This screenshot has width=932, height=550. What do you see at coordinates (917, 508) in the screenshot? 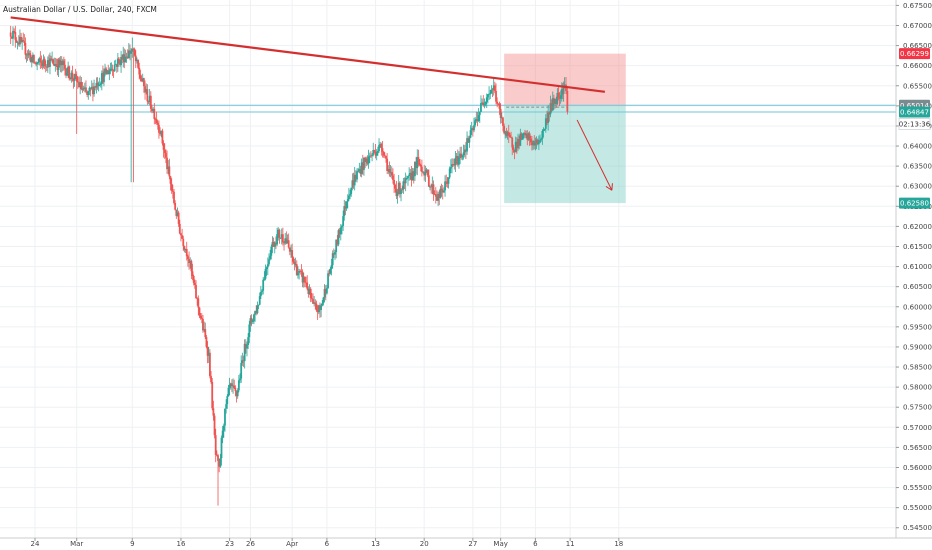
I see `y-tick-label: 0.55000` at bounding box center [917, 508].